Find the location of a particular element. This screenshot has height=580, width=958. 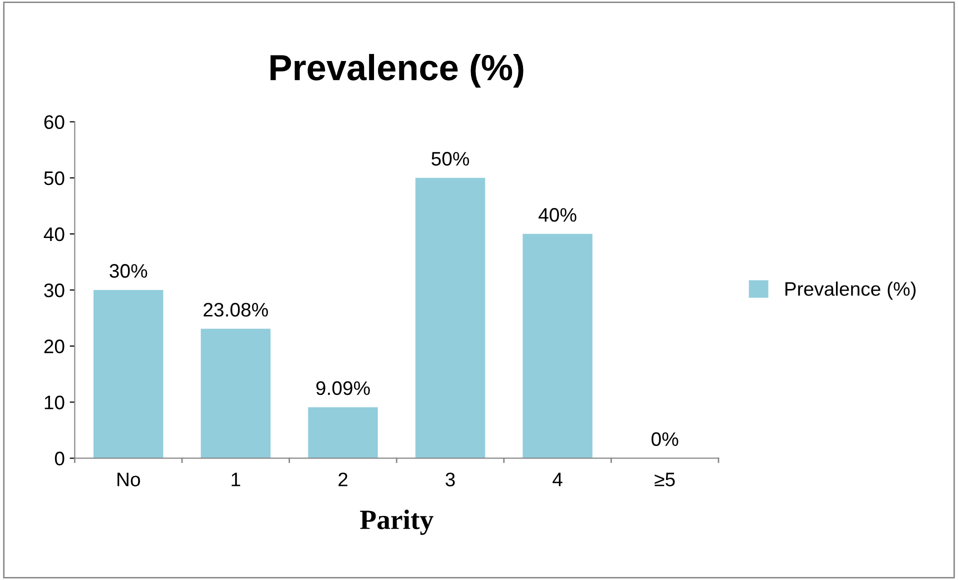

x-tick-label: ≥5 is located at coordinates (664, 479).